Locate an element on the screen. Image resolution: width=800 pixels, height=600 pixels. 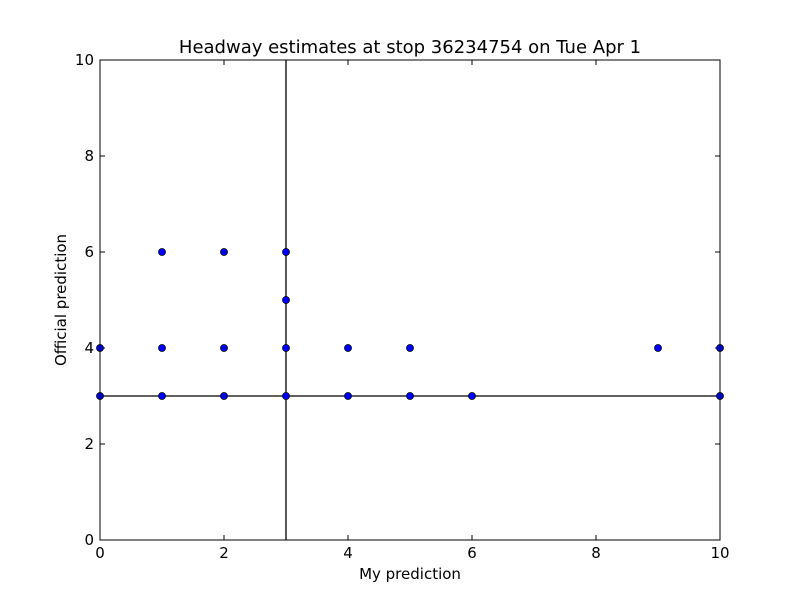
y-tick-label: 0 is located at coordinates (89, 540).